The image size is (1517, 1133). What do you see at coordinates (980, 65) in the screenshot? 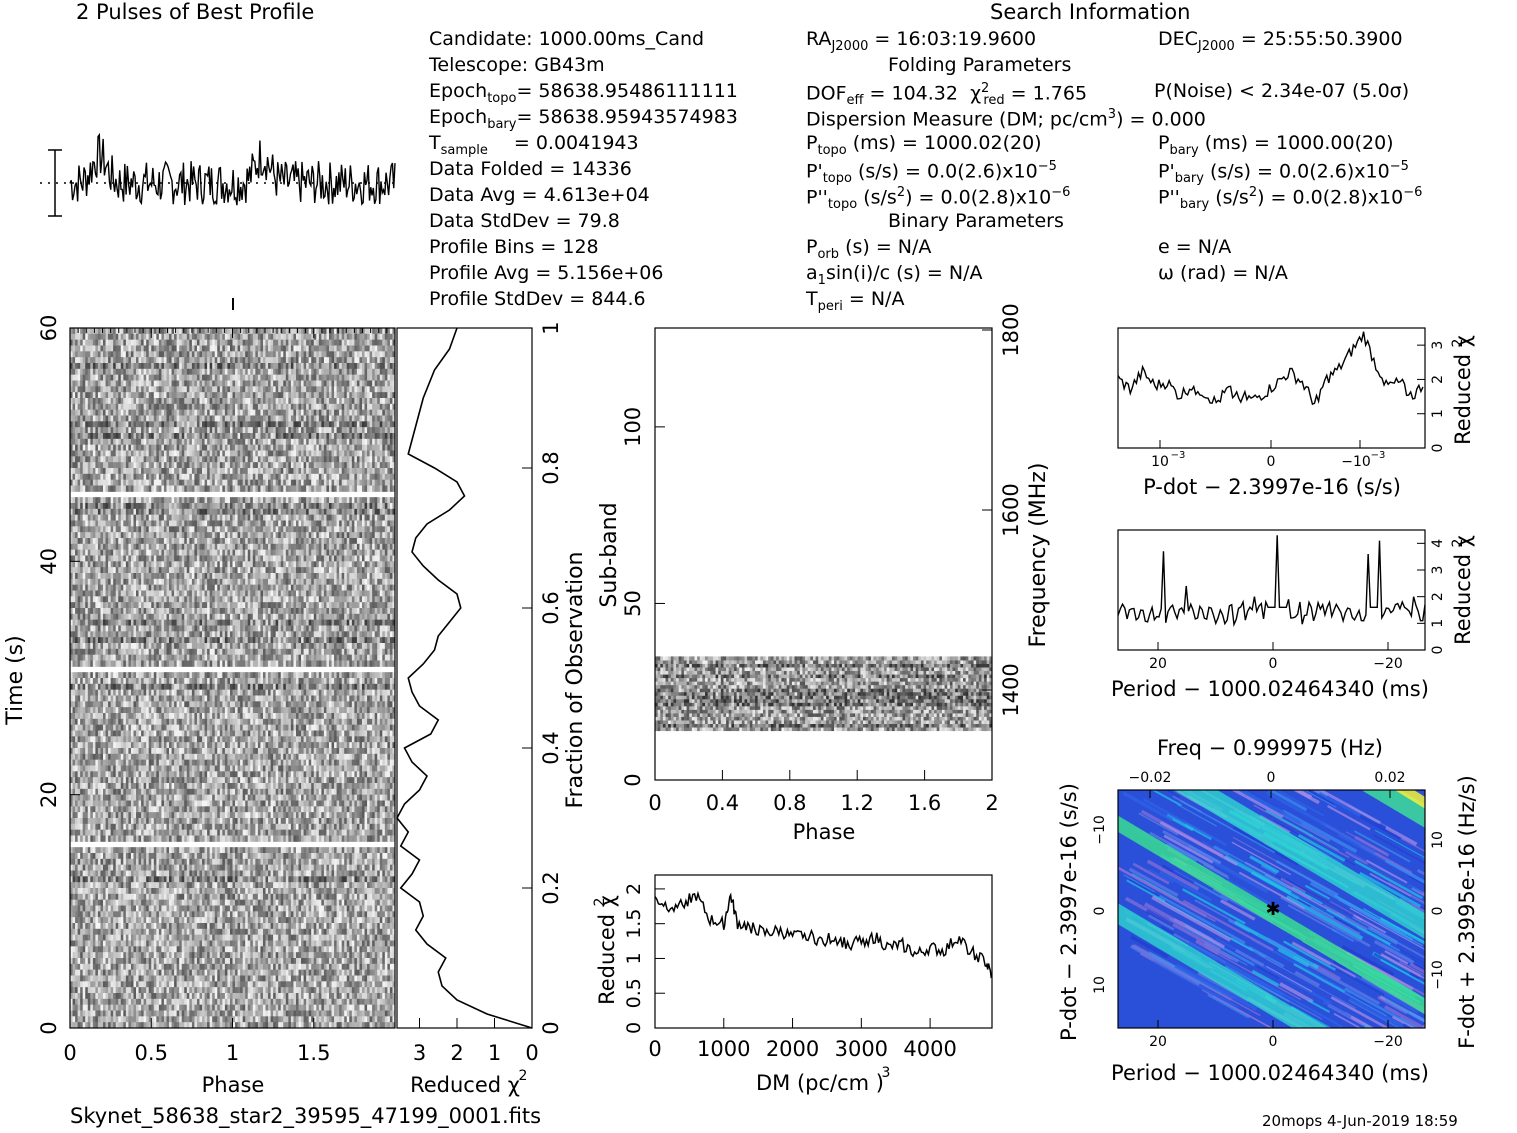
I see `folding-title: Folding Parameters` at bounding box center [980, 65].